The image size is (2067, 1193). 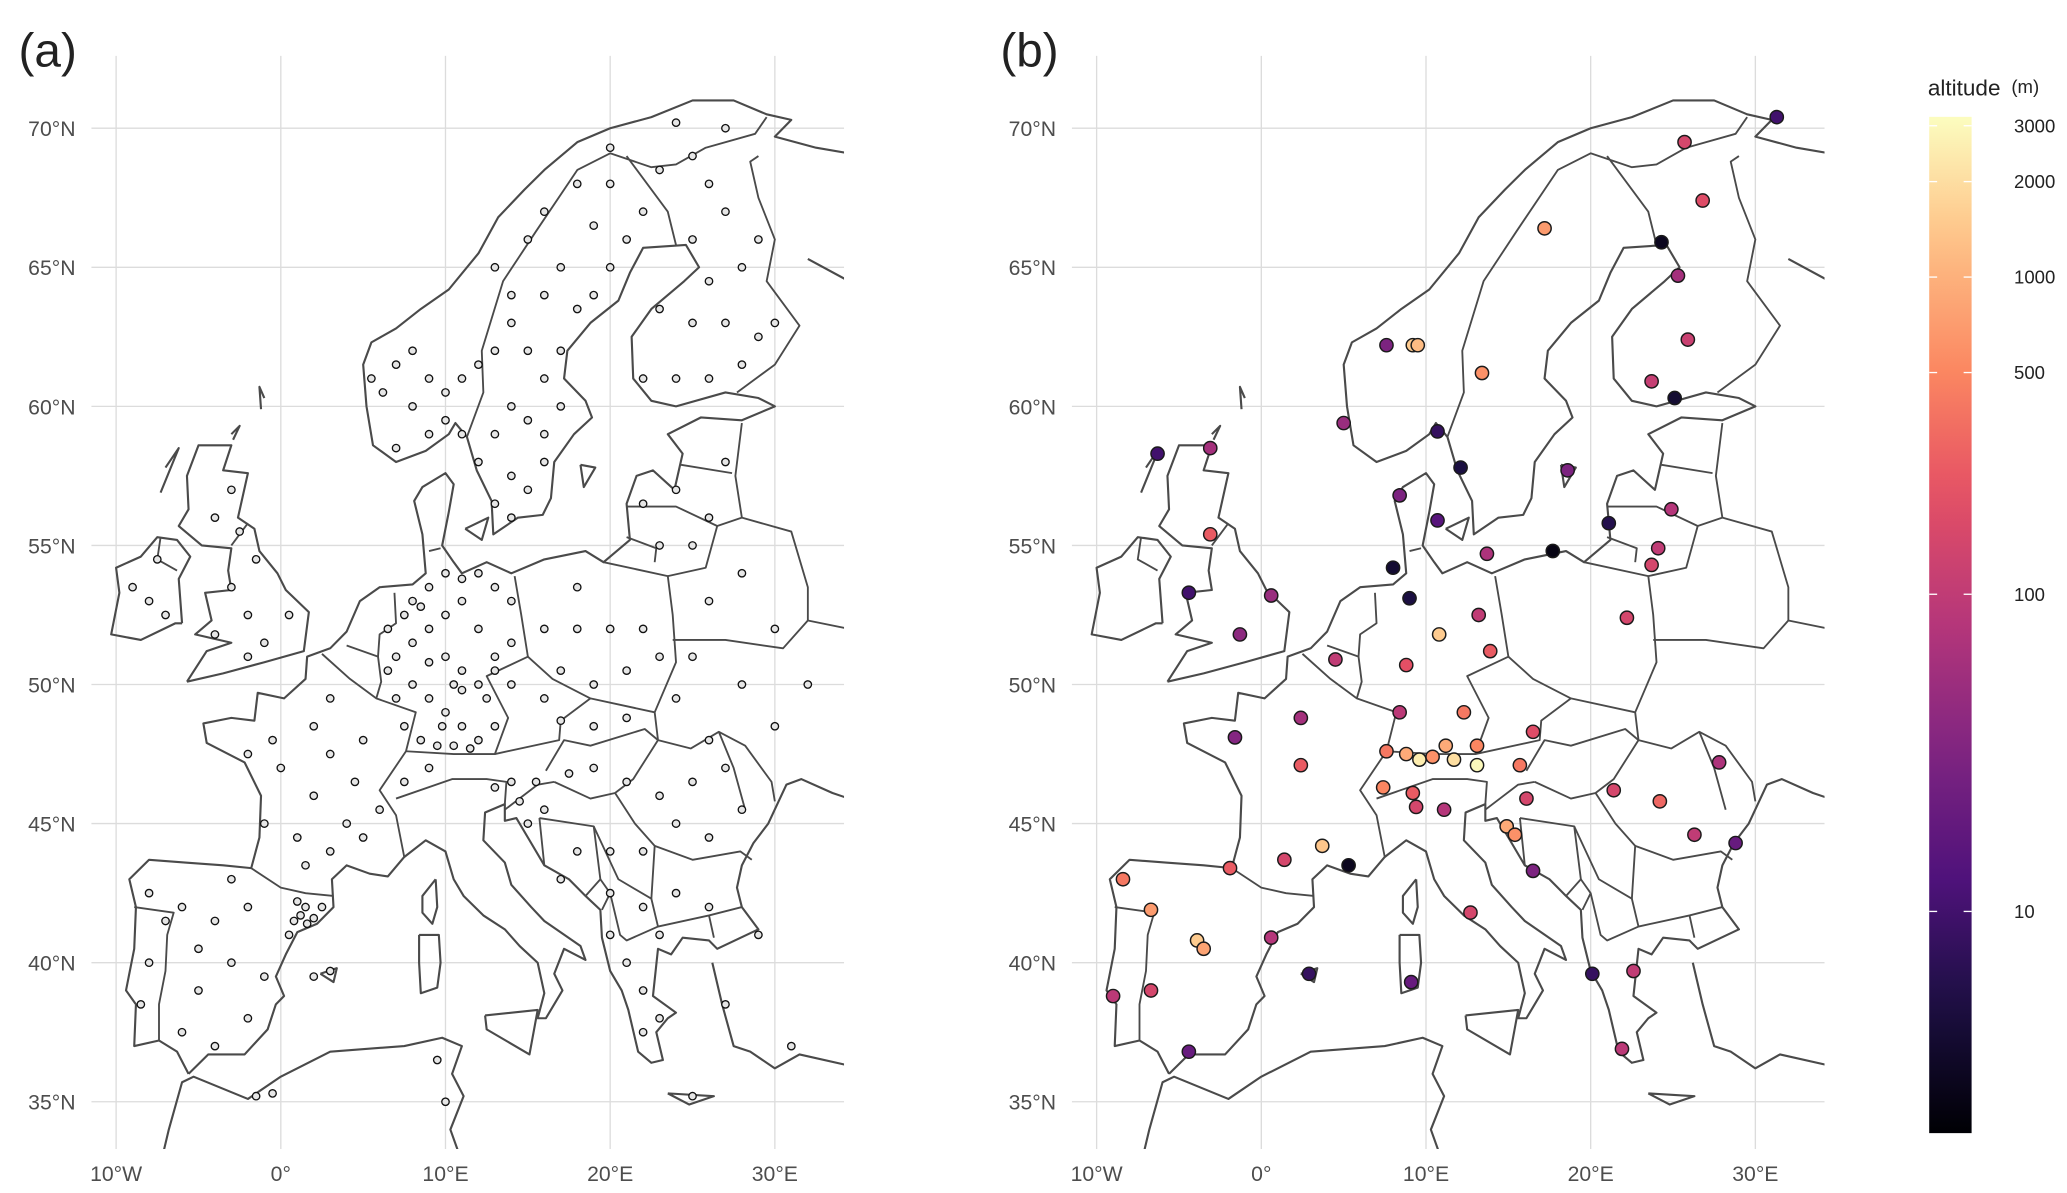 What do you see at coordinates (1032, 685) in the screenshot?
I see `y-tick-label: 50°N` at bounding box center [1032, 685].